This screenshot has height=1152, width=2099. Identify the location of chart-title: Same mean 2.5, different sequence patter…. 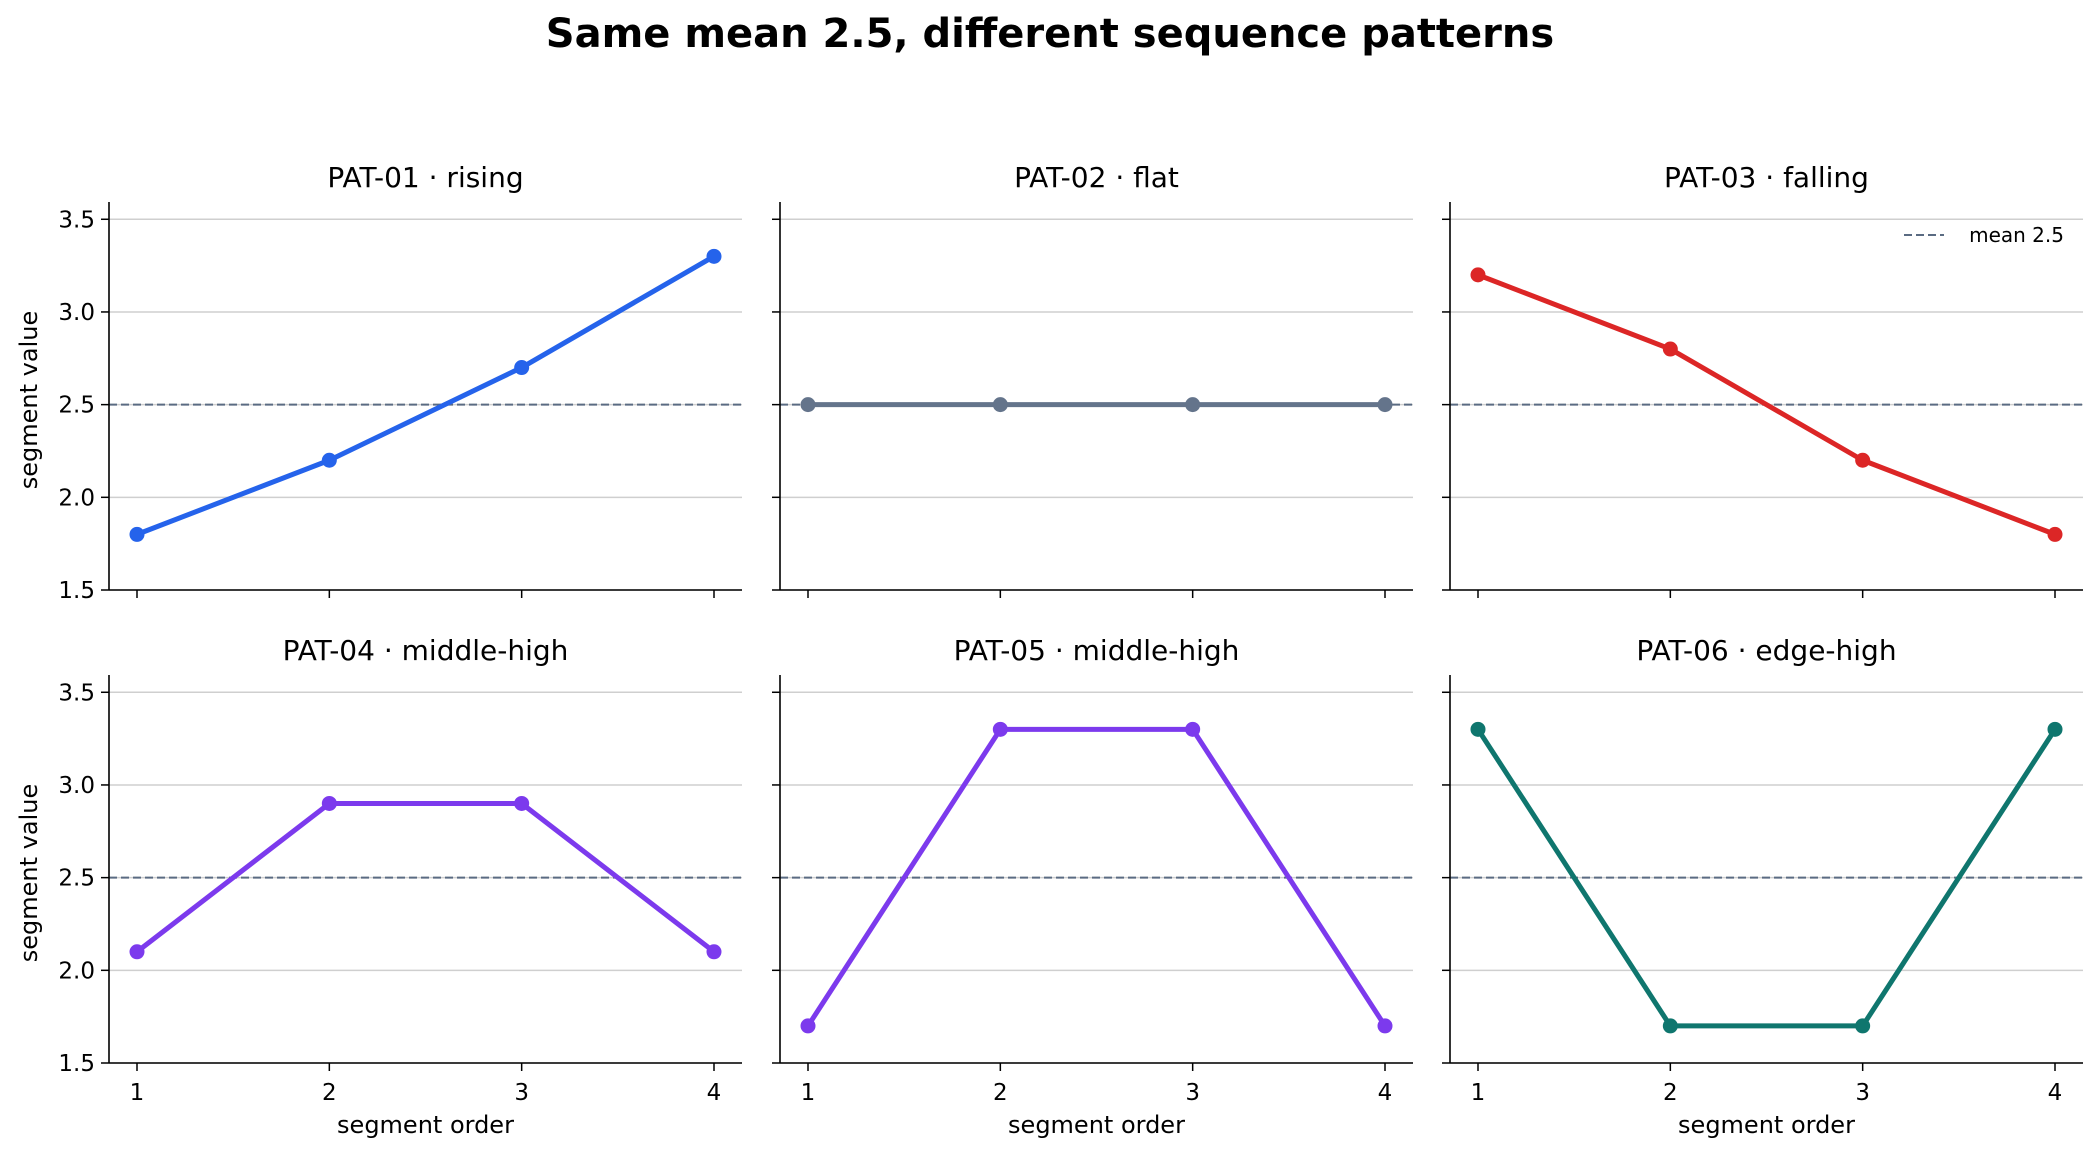
(1050, 34).